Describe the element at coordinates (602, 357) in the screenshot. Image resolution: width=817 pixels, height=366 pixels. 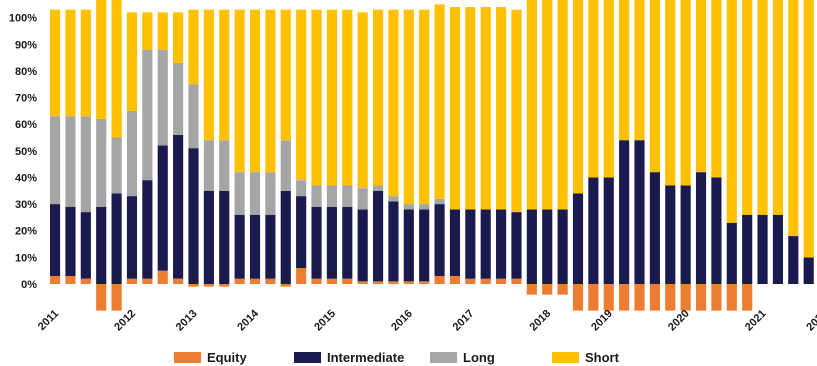
I see `legend-label: Short` at that location.